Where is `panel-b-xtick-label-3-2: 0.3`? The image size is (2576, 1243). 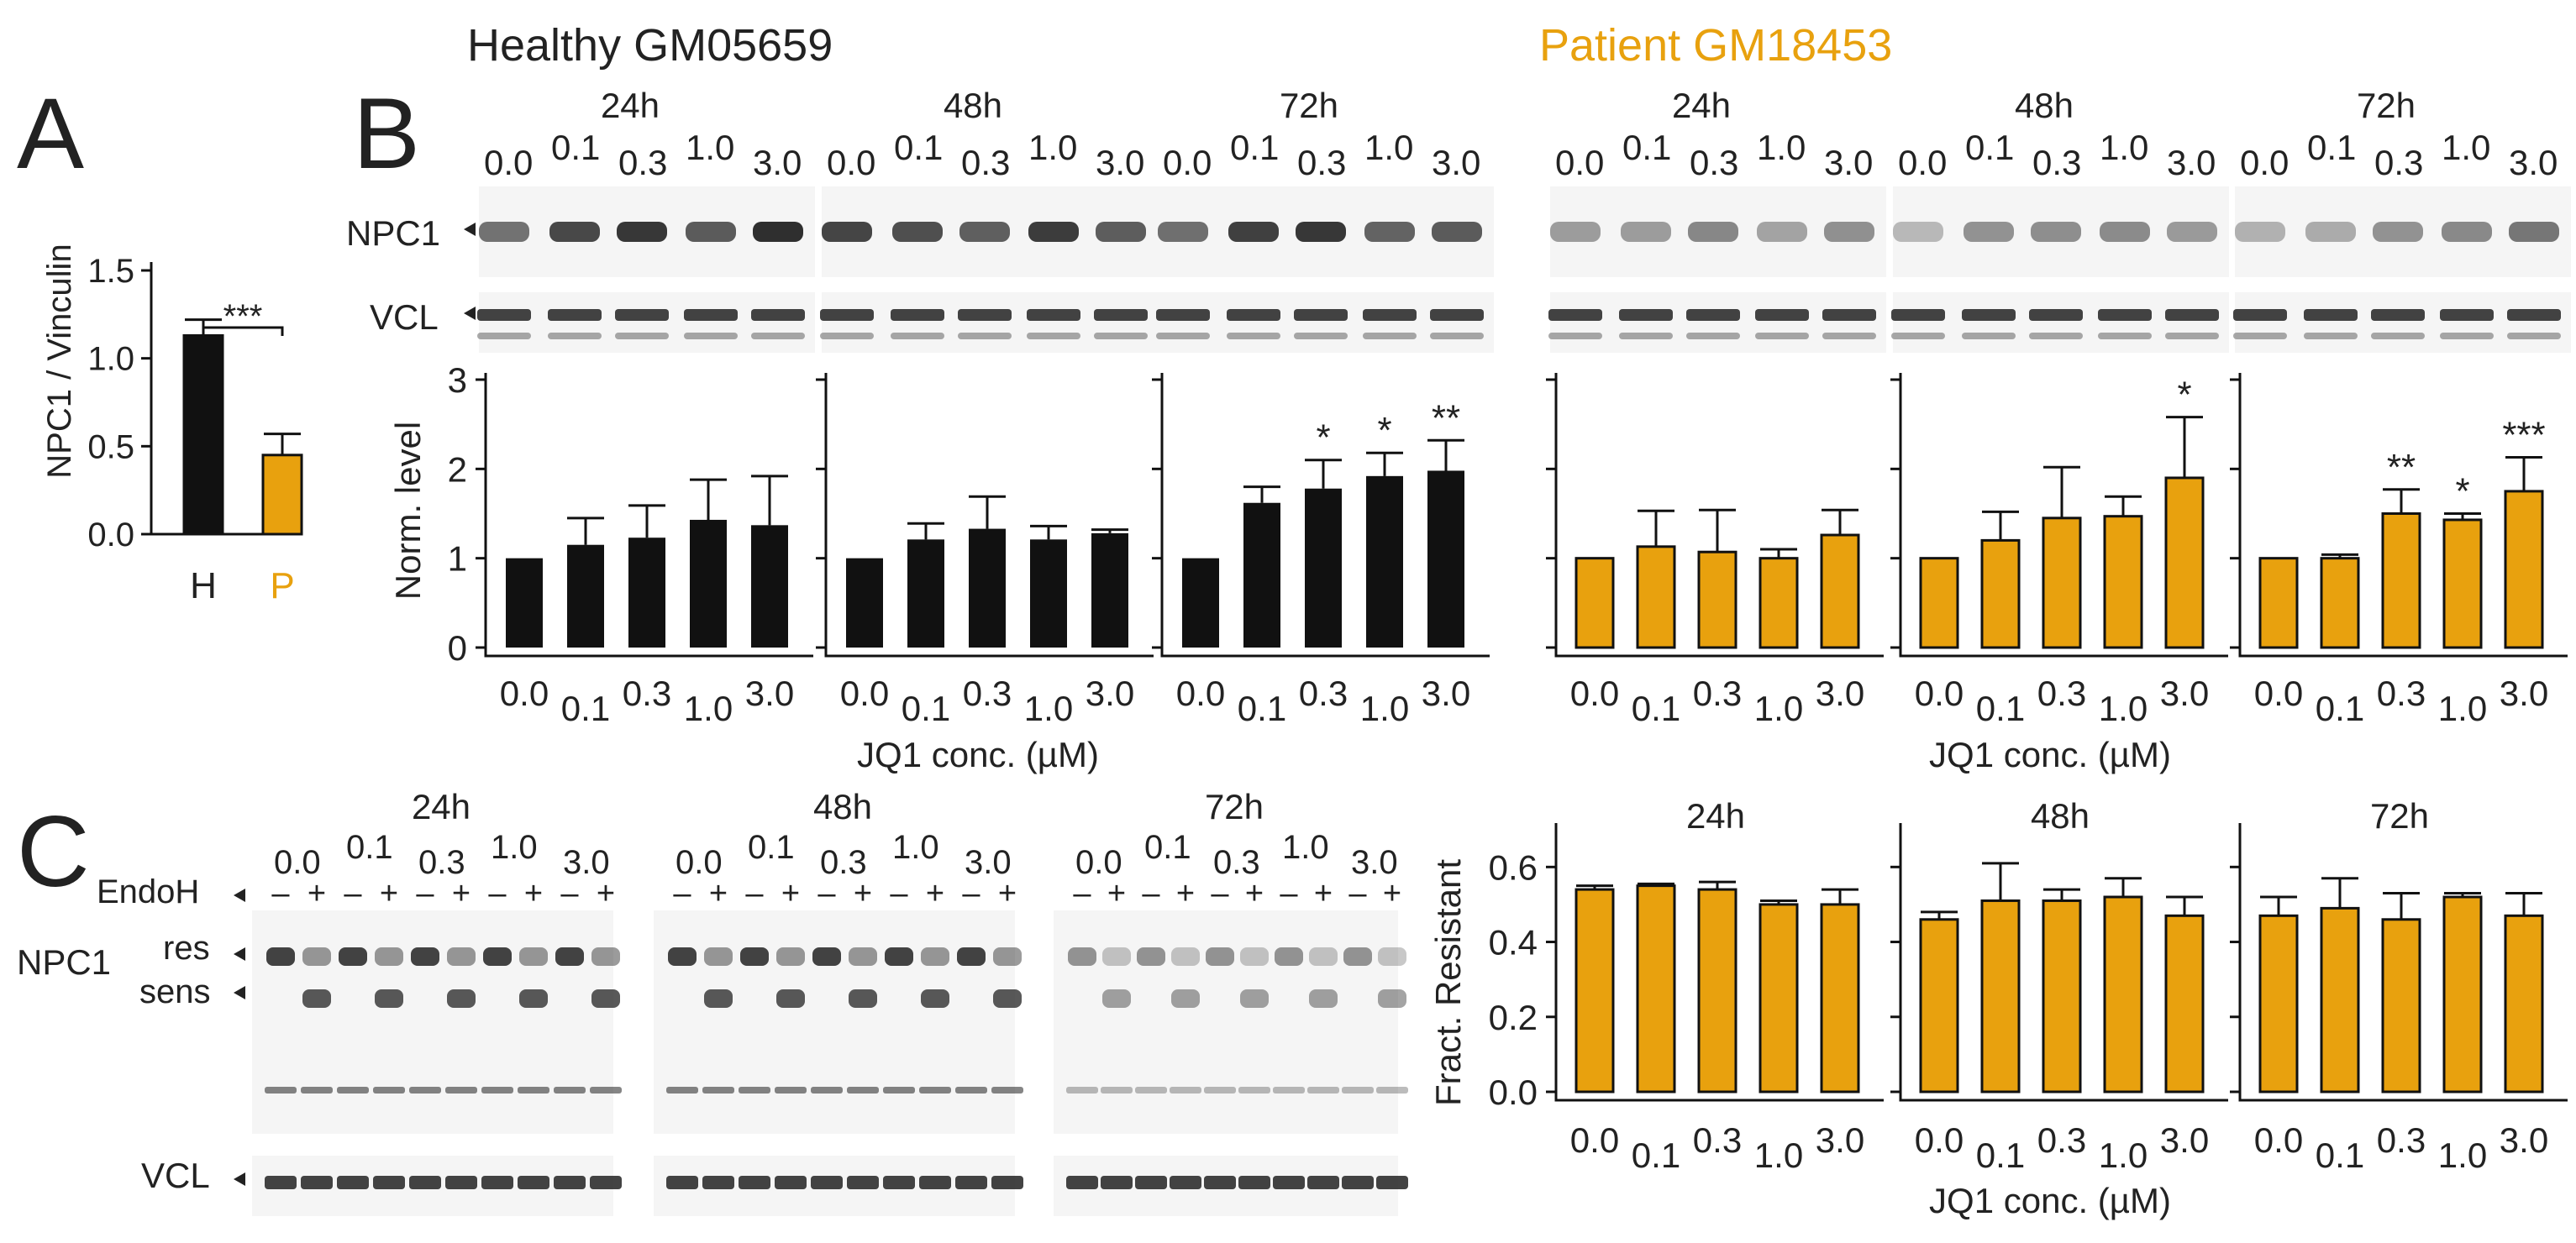 panel-b-xtick-label-3-2: 0.3 is located at coordinates (1717, 694).